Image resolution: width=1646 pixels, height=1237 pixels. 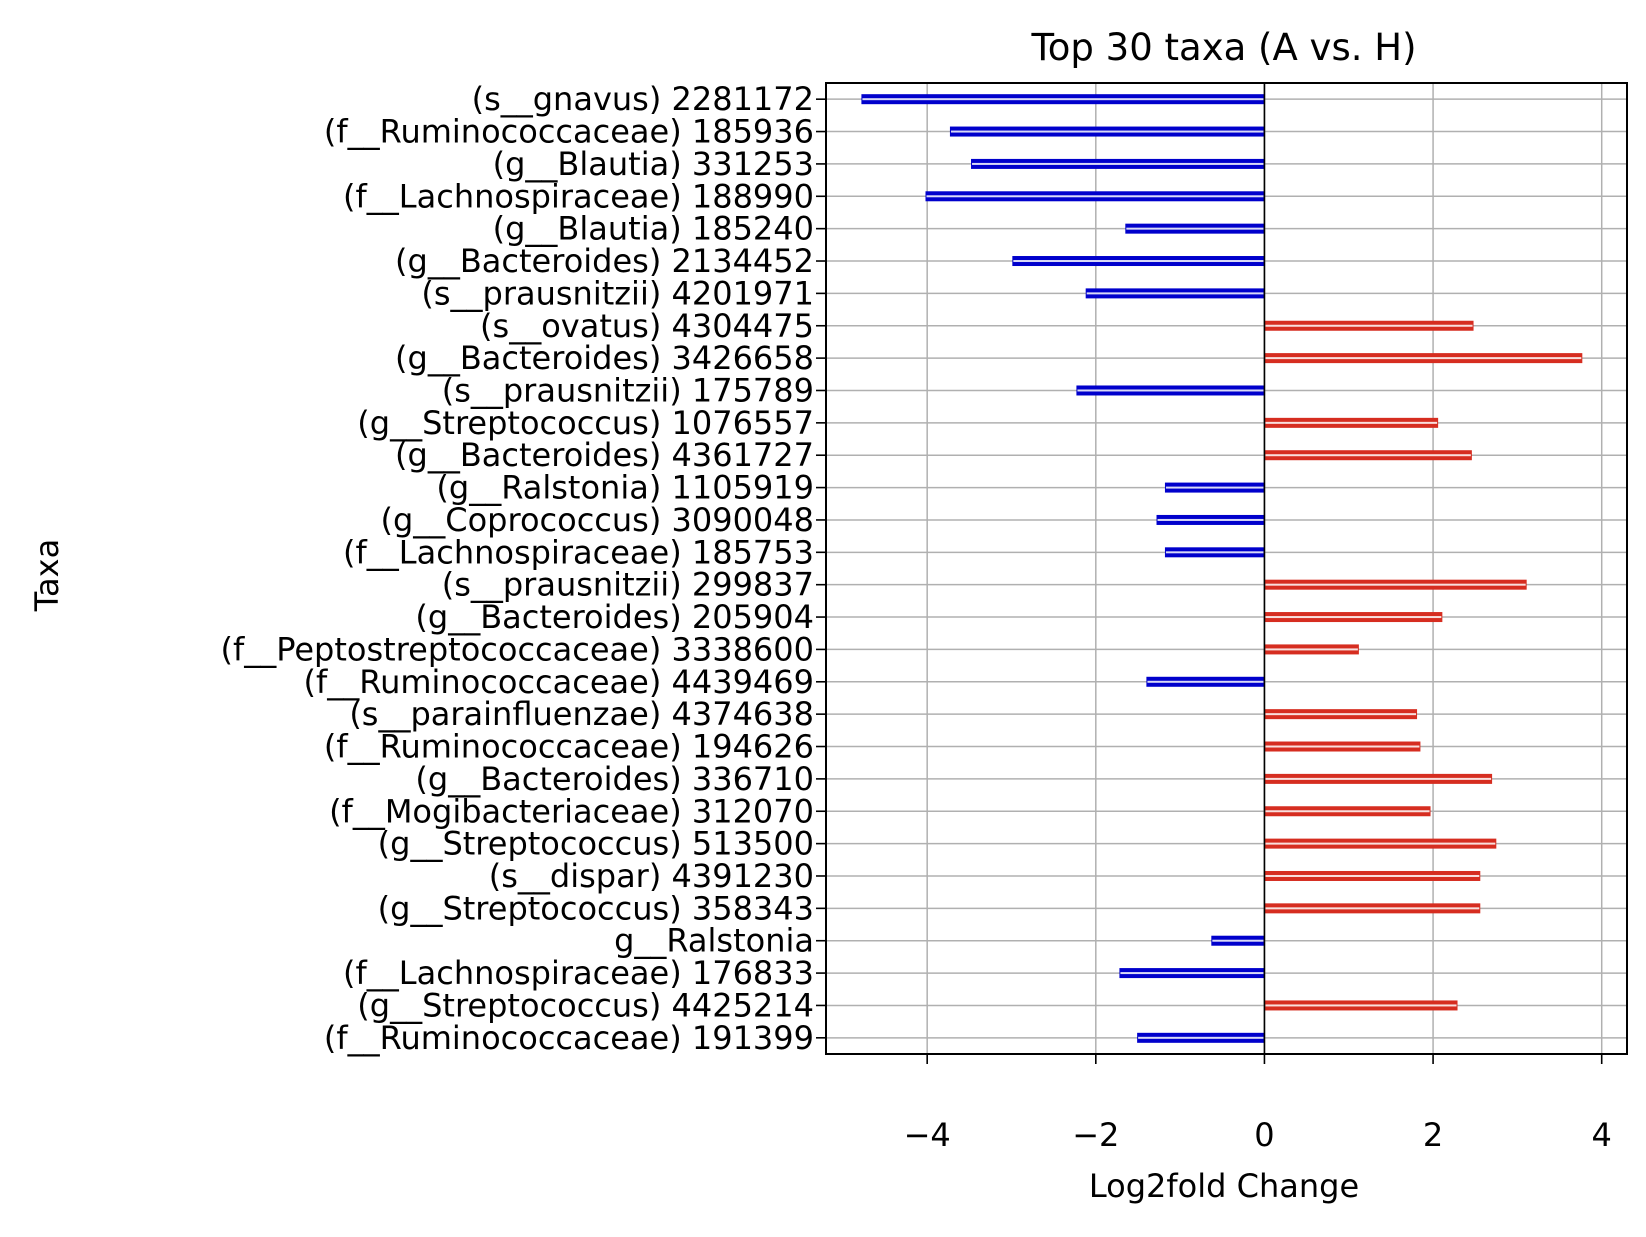 What do you see at coordinates (753, 552) in the screenshot?
I see `taxon-id: 185753` at bounding box center [753, 552].